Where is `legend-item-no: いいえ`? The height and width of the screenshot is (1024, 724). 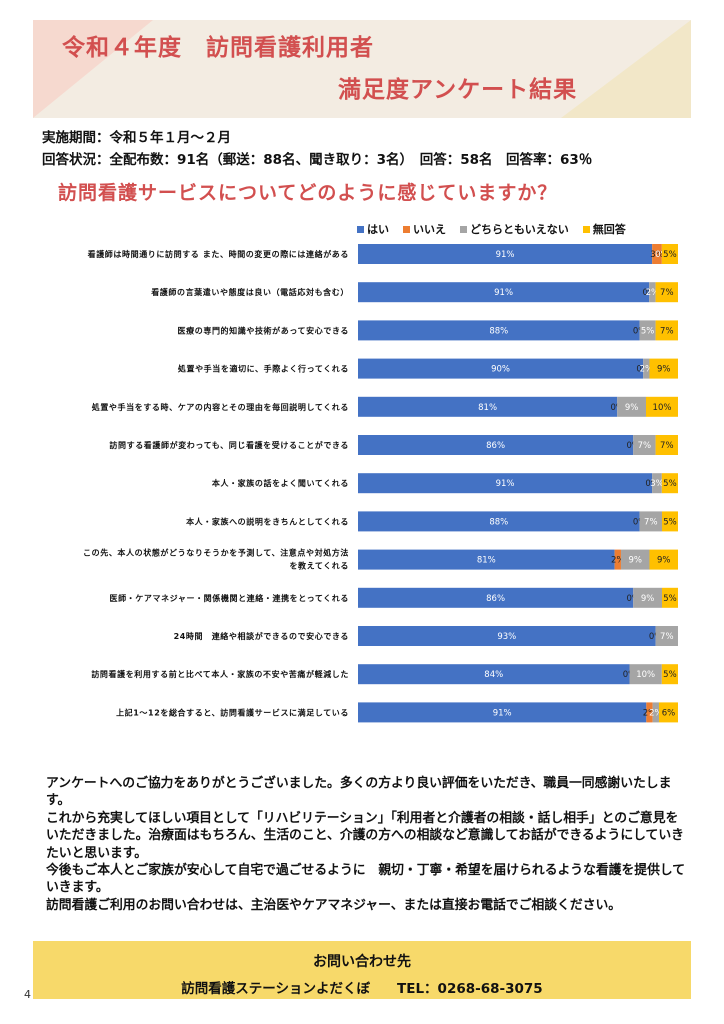 legend-item-no: いいえ is located at coordinates (424, 229).